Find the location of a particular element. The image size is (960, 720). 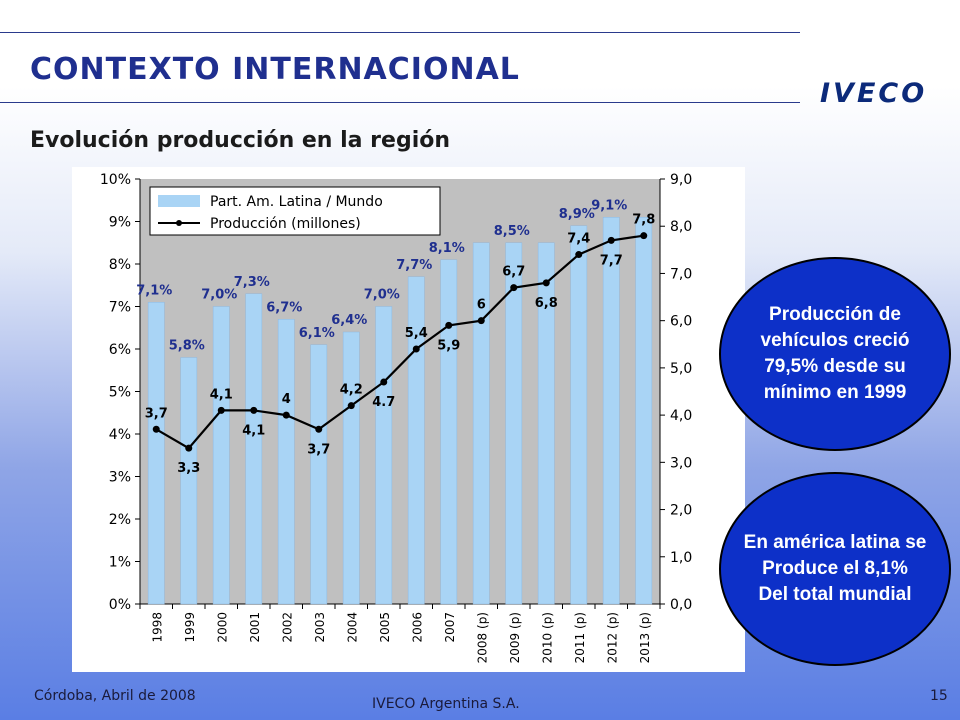

right-axis-tick-label: 5,0 is located at coordinates (681, 369).